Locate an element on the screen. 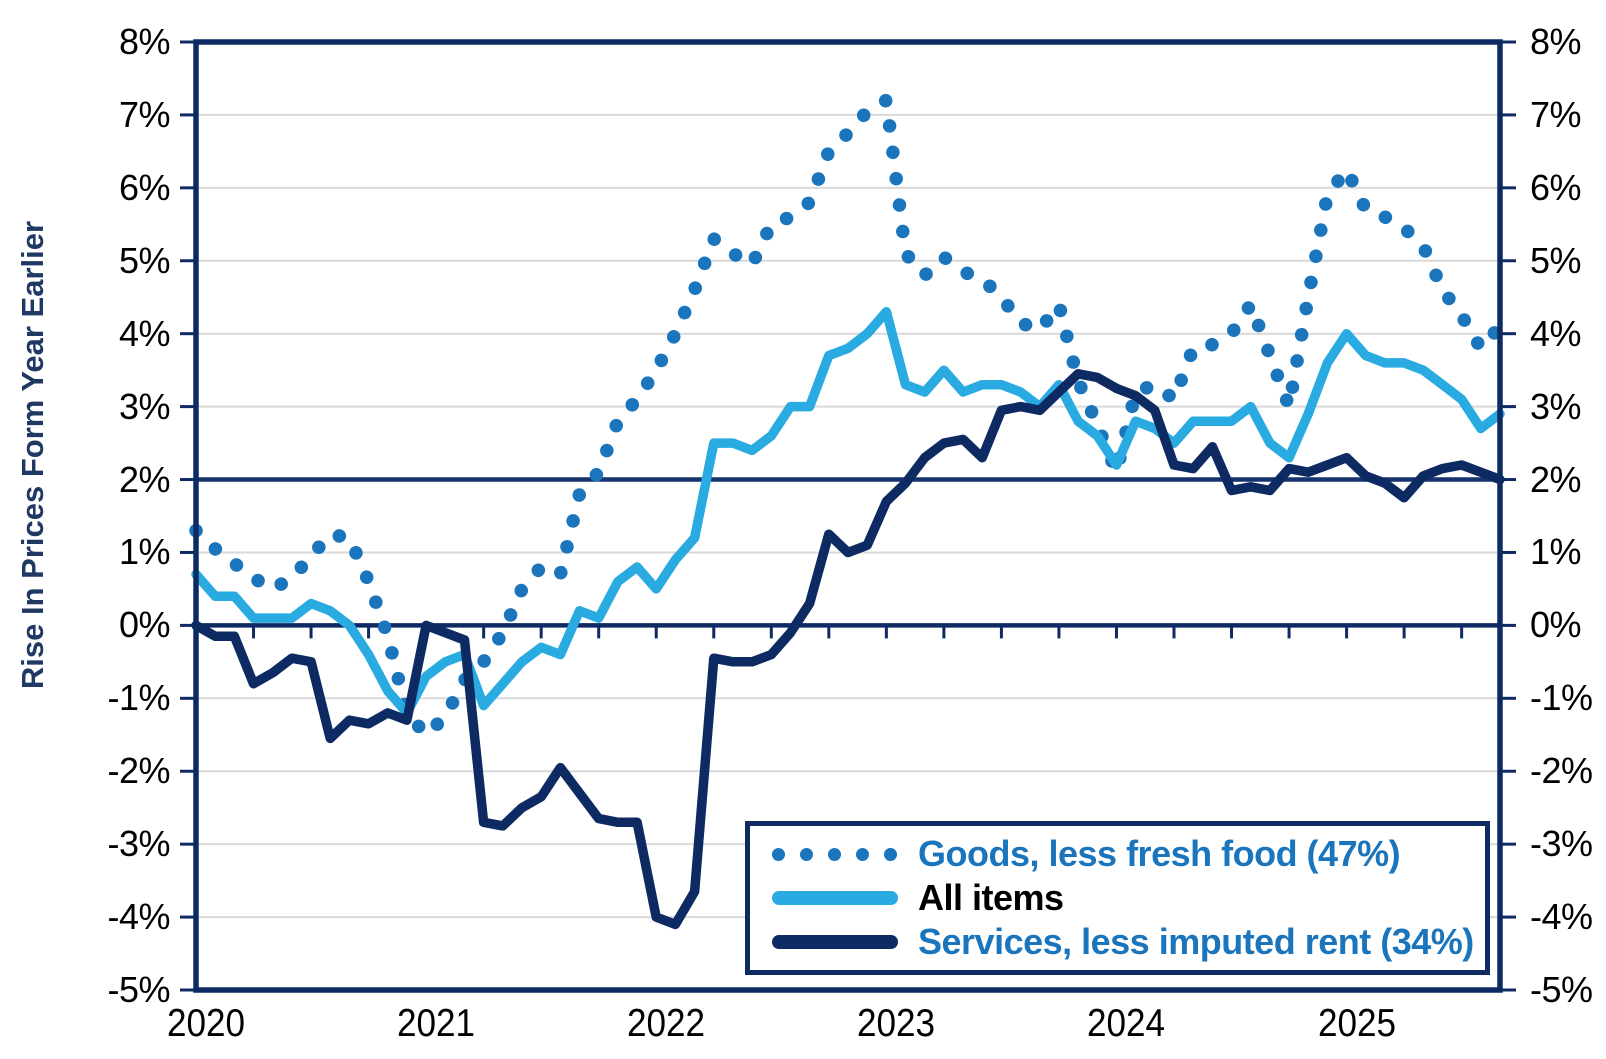  y-tick-label-left: -1% is located at coordinates (138, 698).